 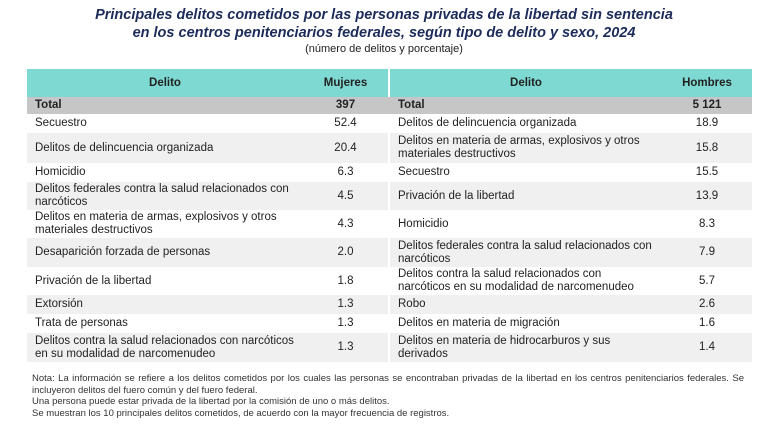 I want to click on porcentaje-mujeres: 6.3, so click(x=345, y=172).